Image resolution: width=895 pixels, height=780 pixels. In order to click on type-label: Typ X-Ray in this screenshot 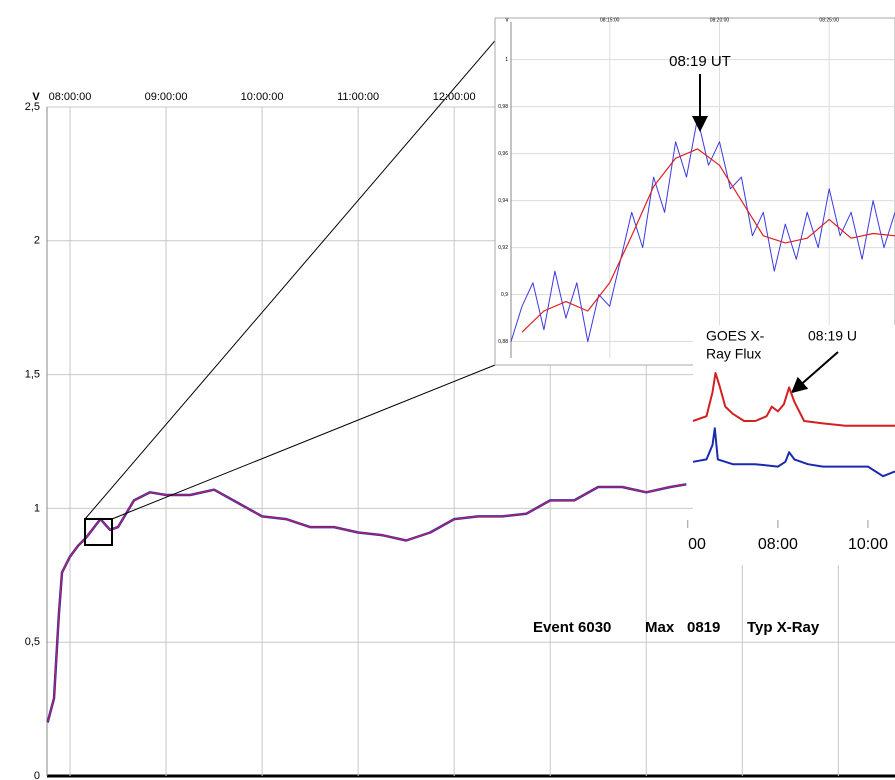, I will do `click(783, 627)`.